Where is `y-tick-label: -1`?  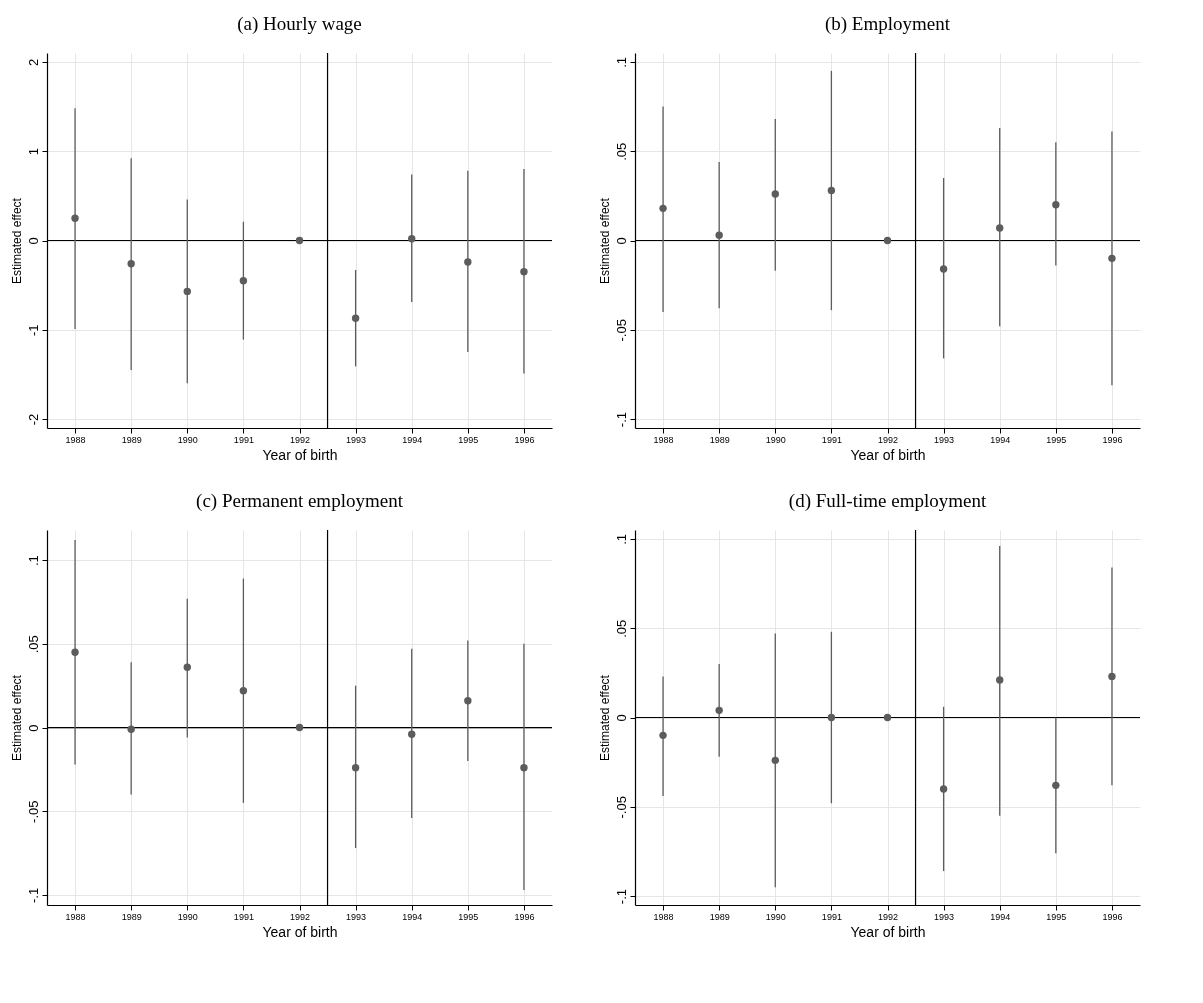 y-tick-label: -1 is located at coordinates (33, 330).